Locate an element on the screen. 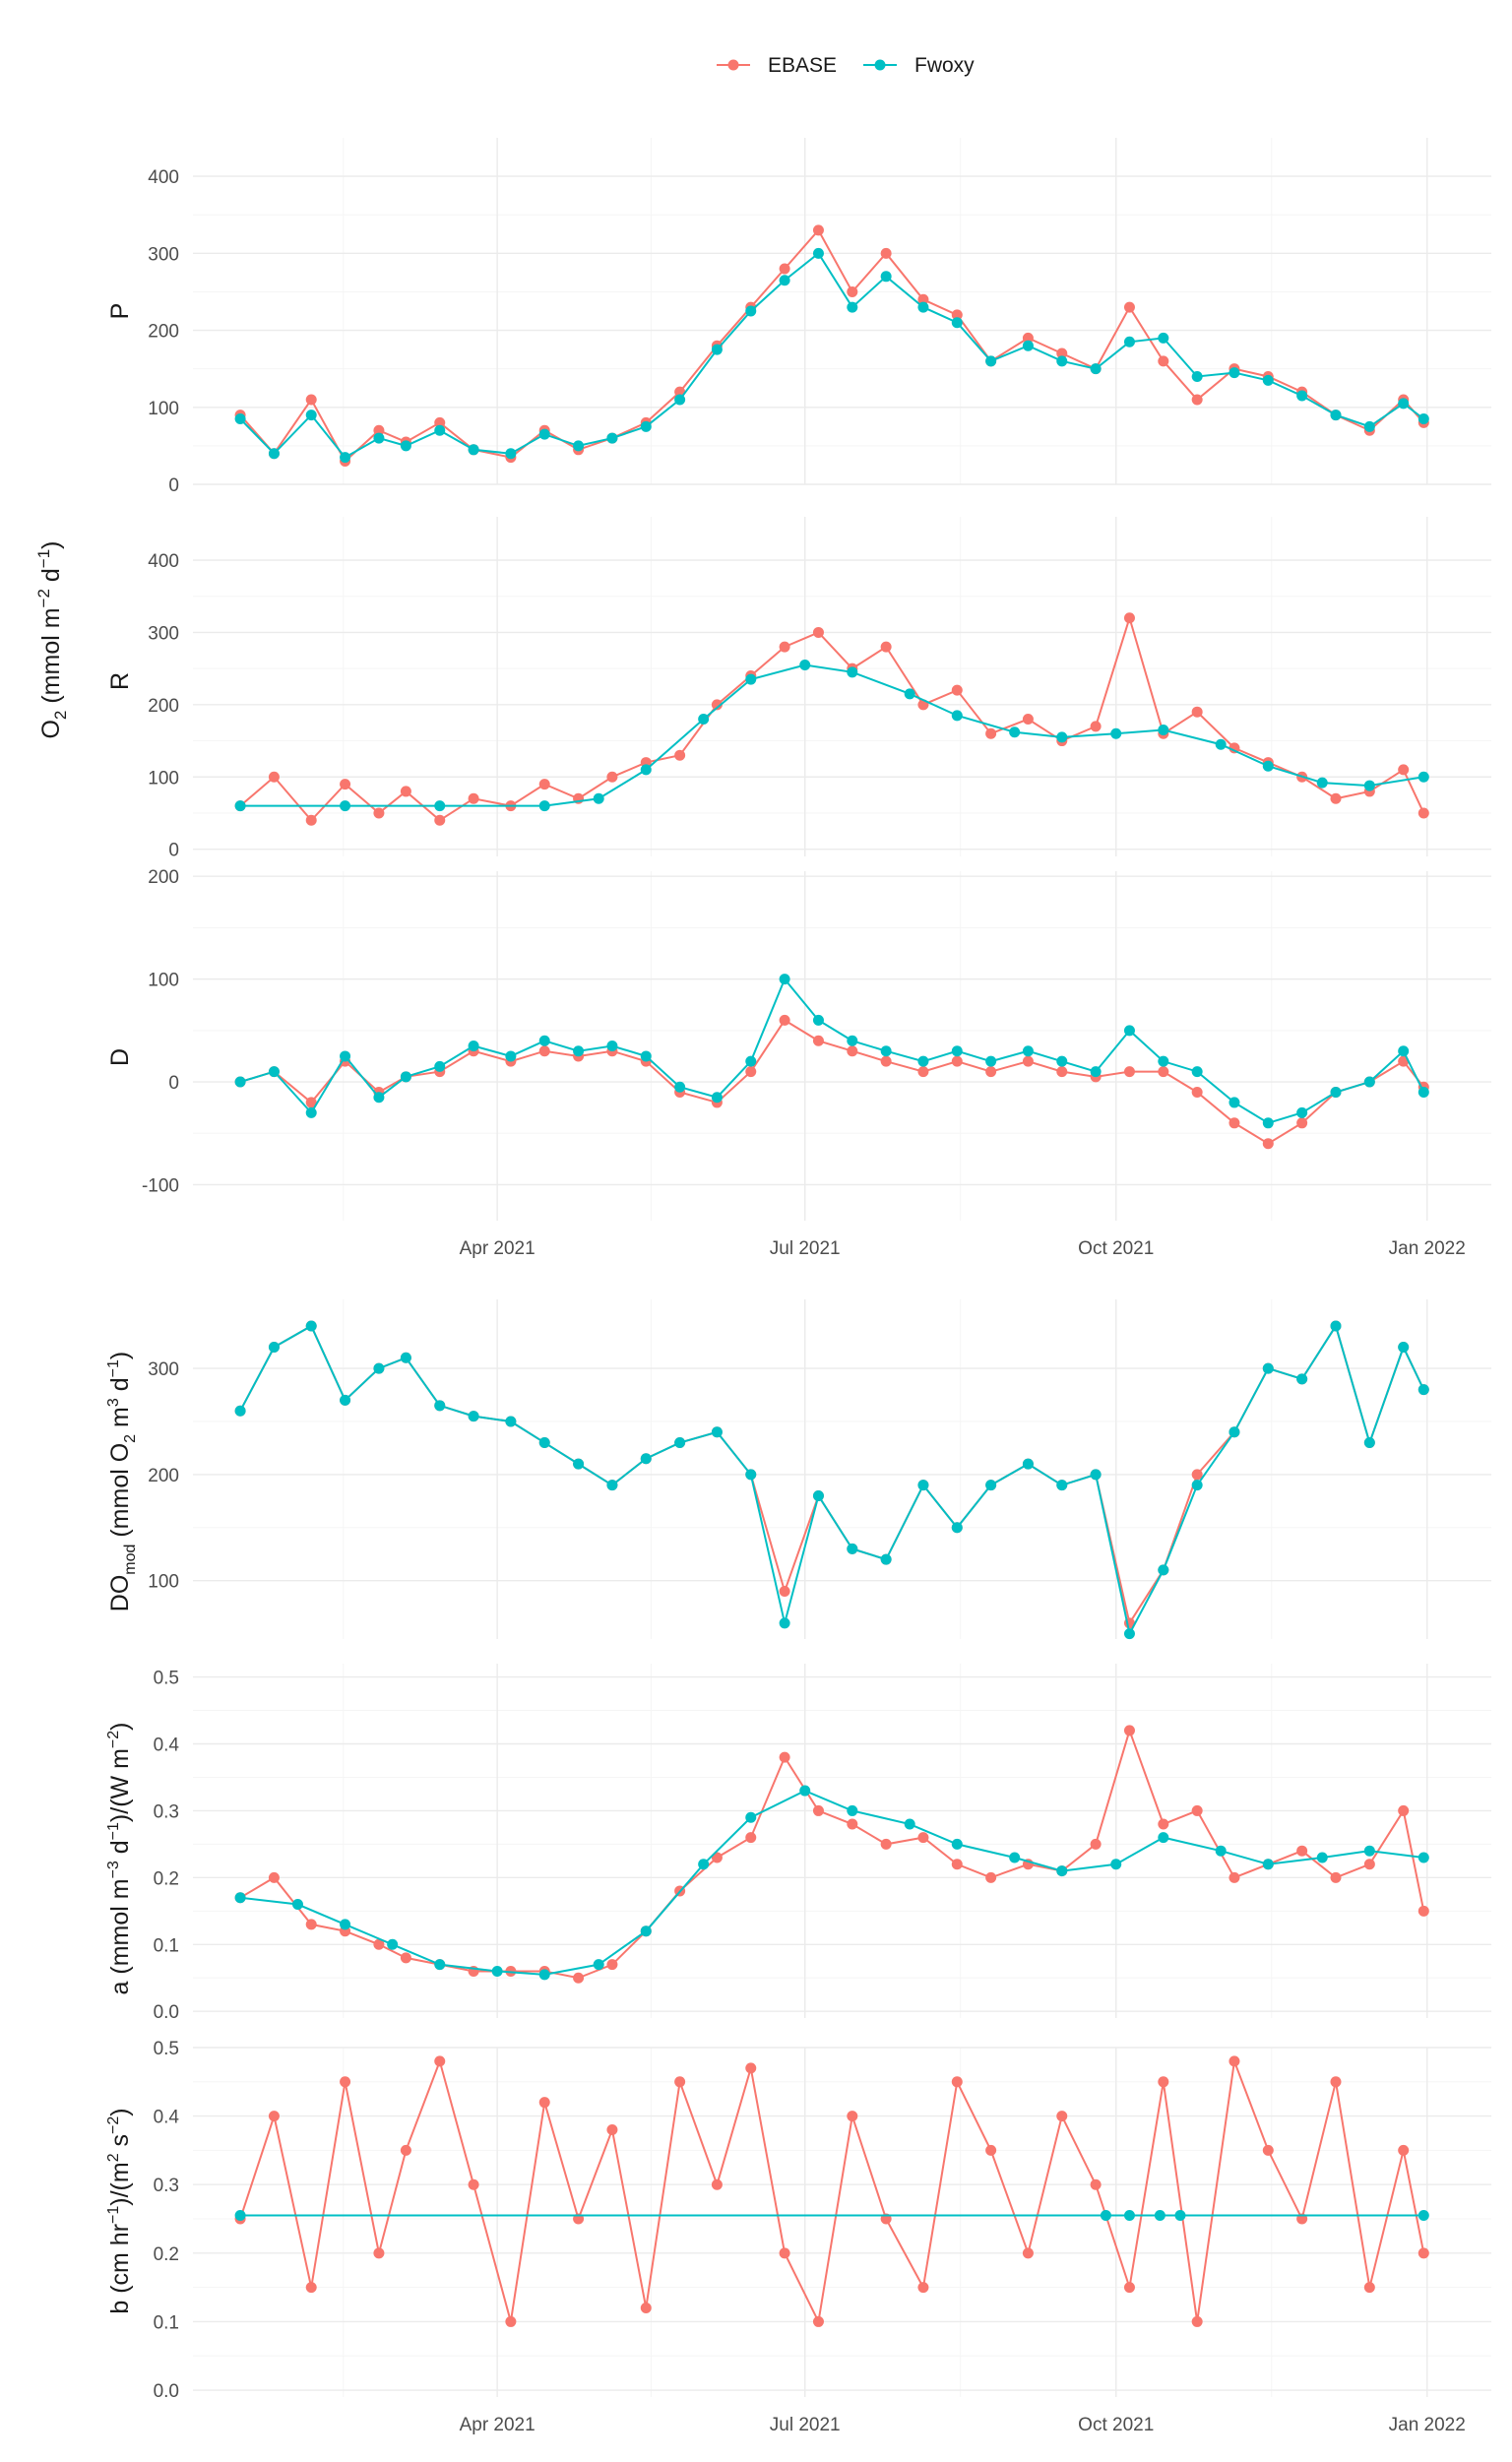 This screenshot has width=1512, height=2462. y-tick-label: 100 is located at coordinates (163, 778).